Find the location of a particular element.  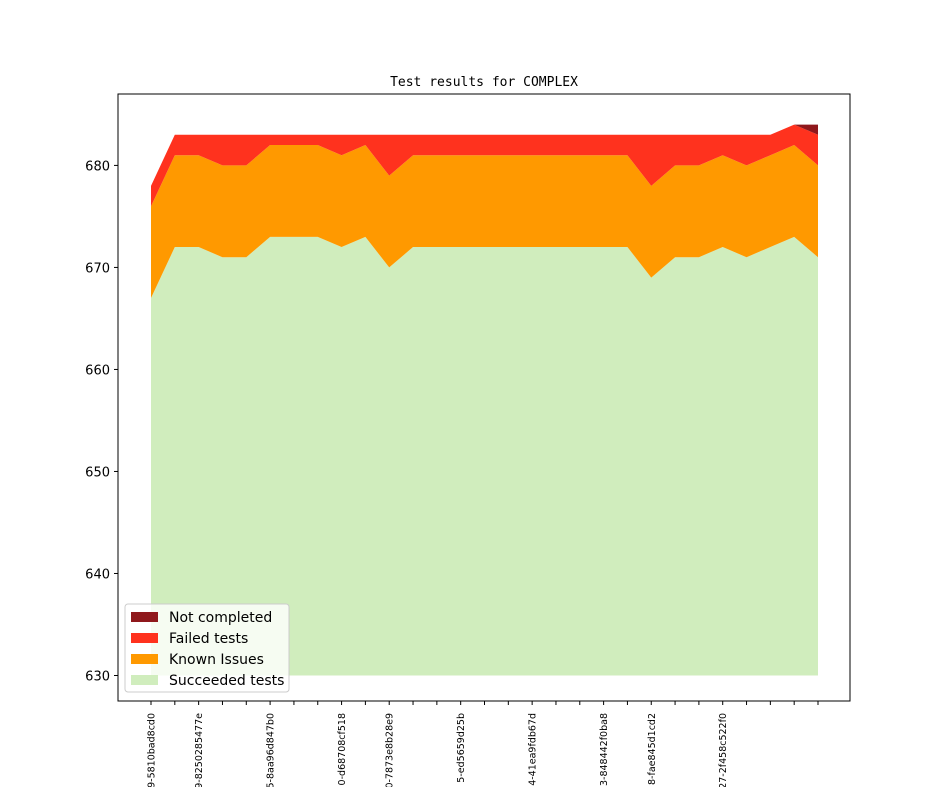

x-tick-label: 4-41ea9fdb67d is located at coordinates (533, 749).